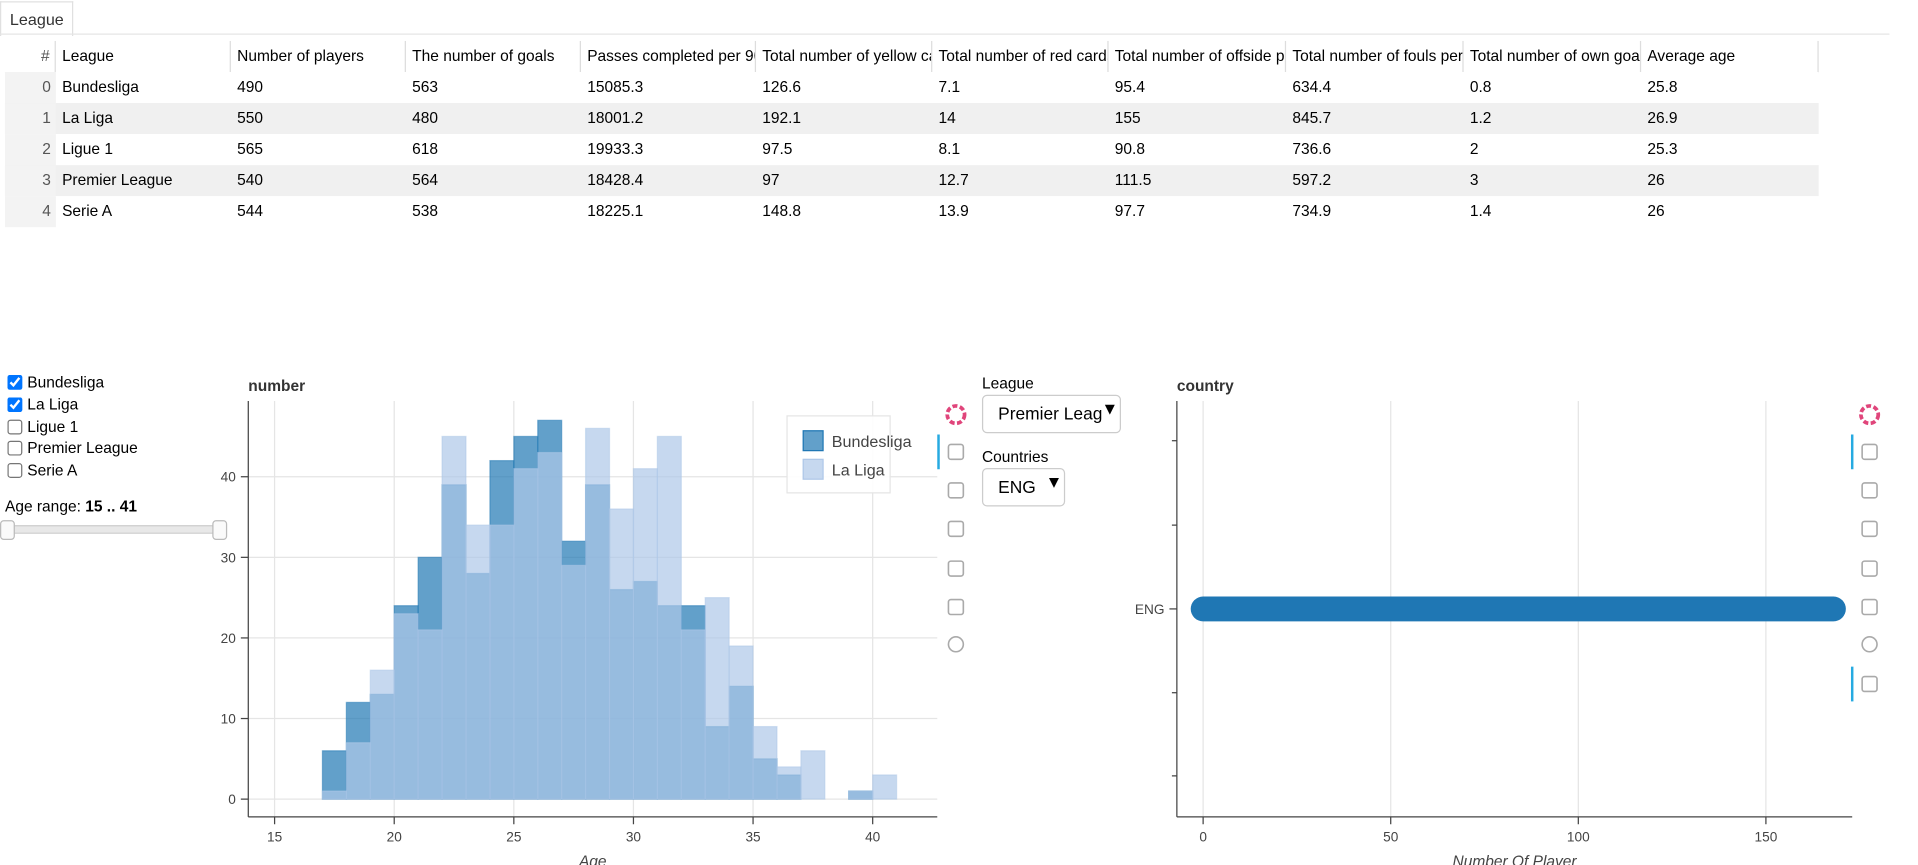 This screenshot has height=865, width=1918. I want to click on y-tick-label: 40, so click(229, 477).